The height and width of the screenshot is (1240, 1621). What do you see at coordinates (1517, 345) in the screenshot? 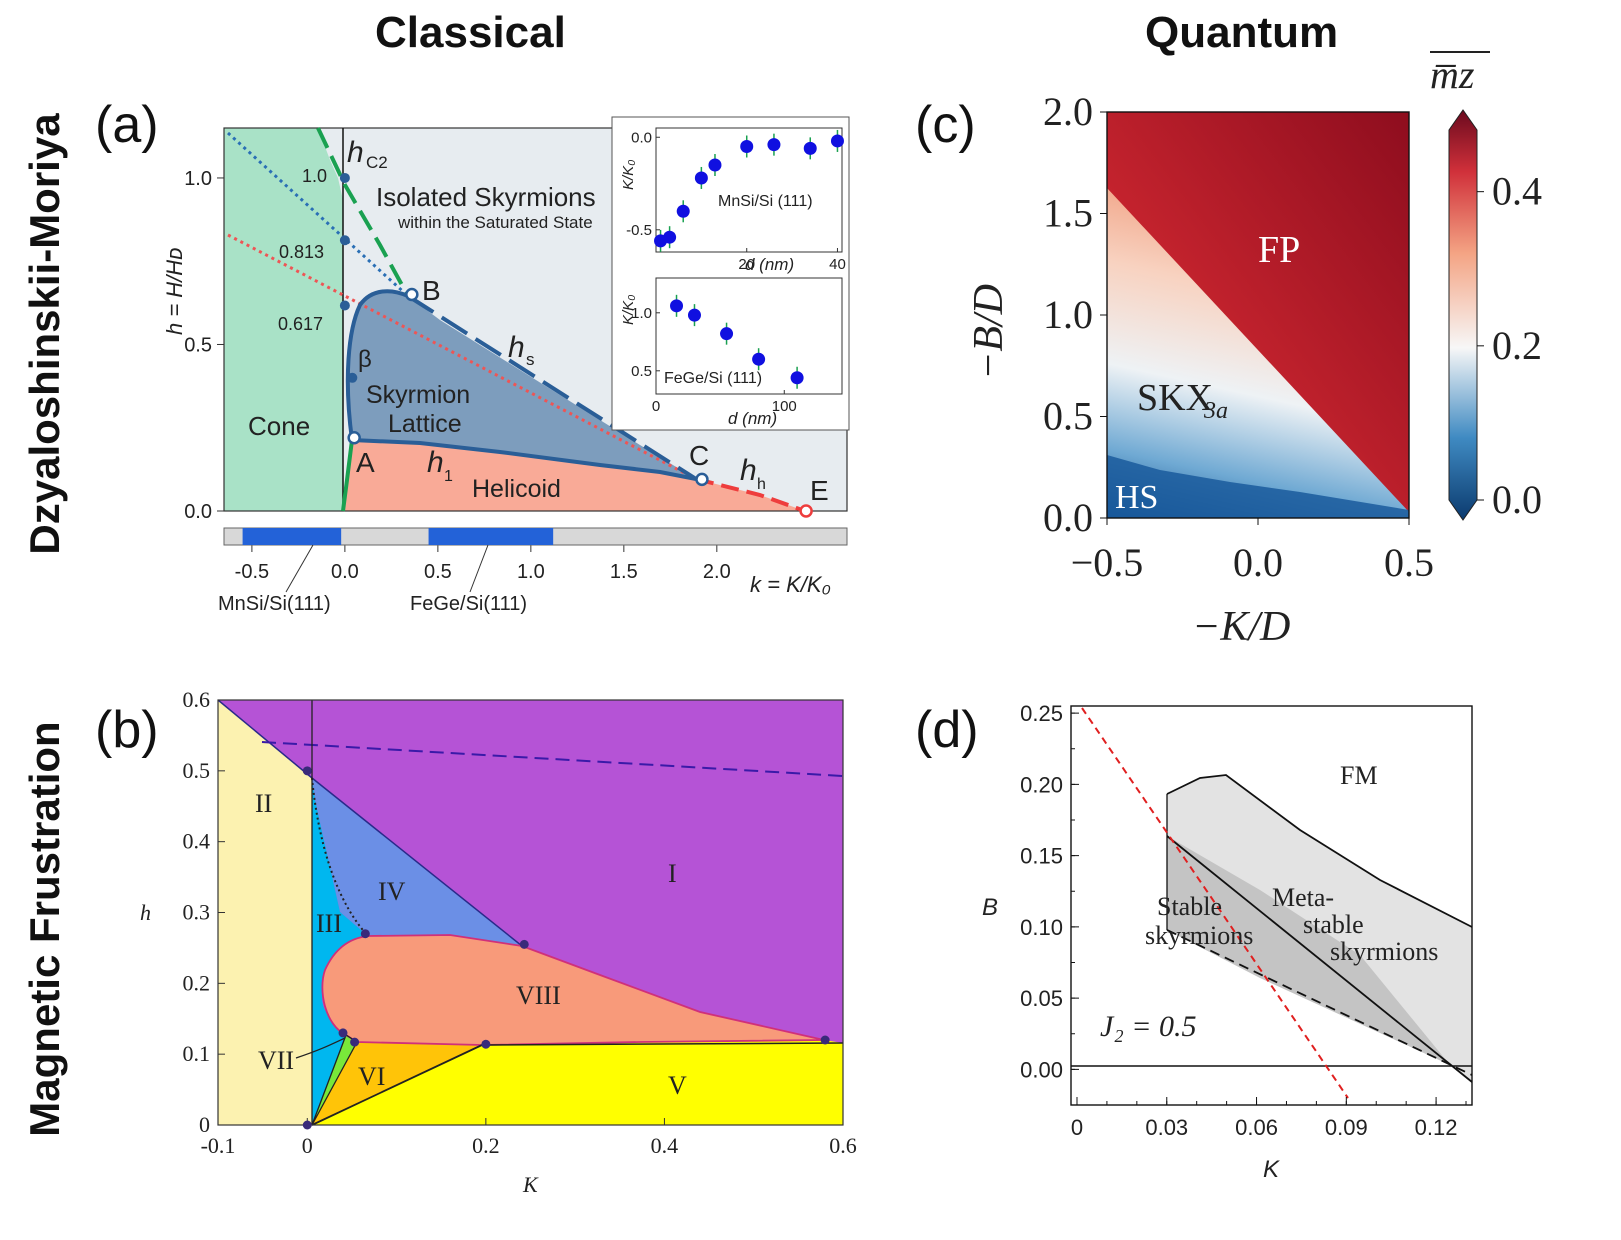
I see `colorbar-tick-label: 0.2` at bounding box center [1517, 345].